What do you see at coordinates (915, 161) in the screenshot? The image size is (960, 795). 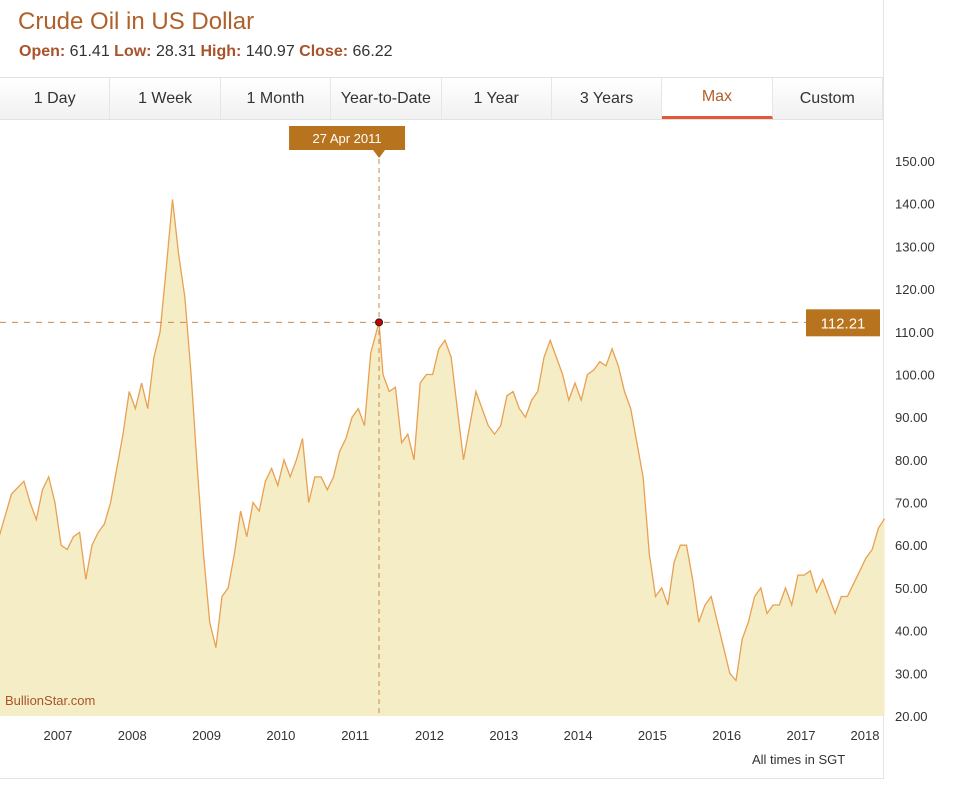 I see `y-tick-label: 150.00` at bounding box center [915, 161].